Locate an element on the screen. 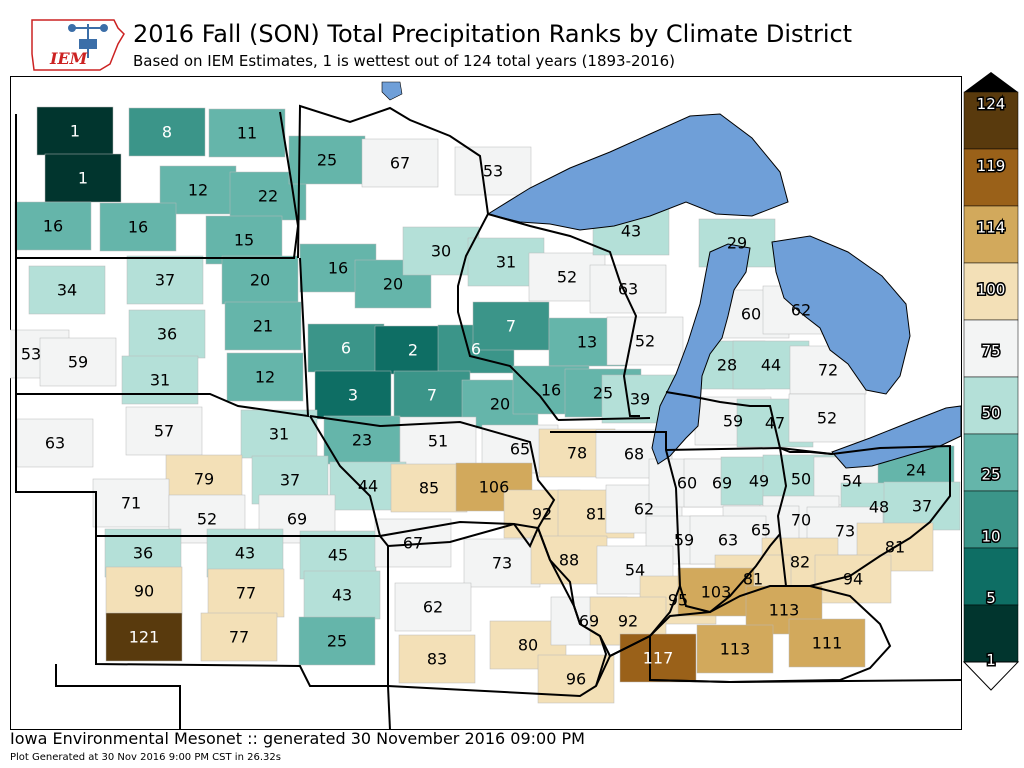 Image resolution: width=1024 pixels, height=768 pixels. district-rank-label: 57 is located at coordinates (164, 431).